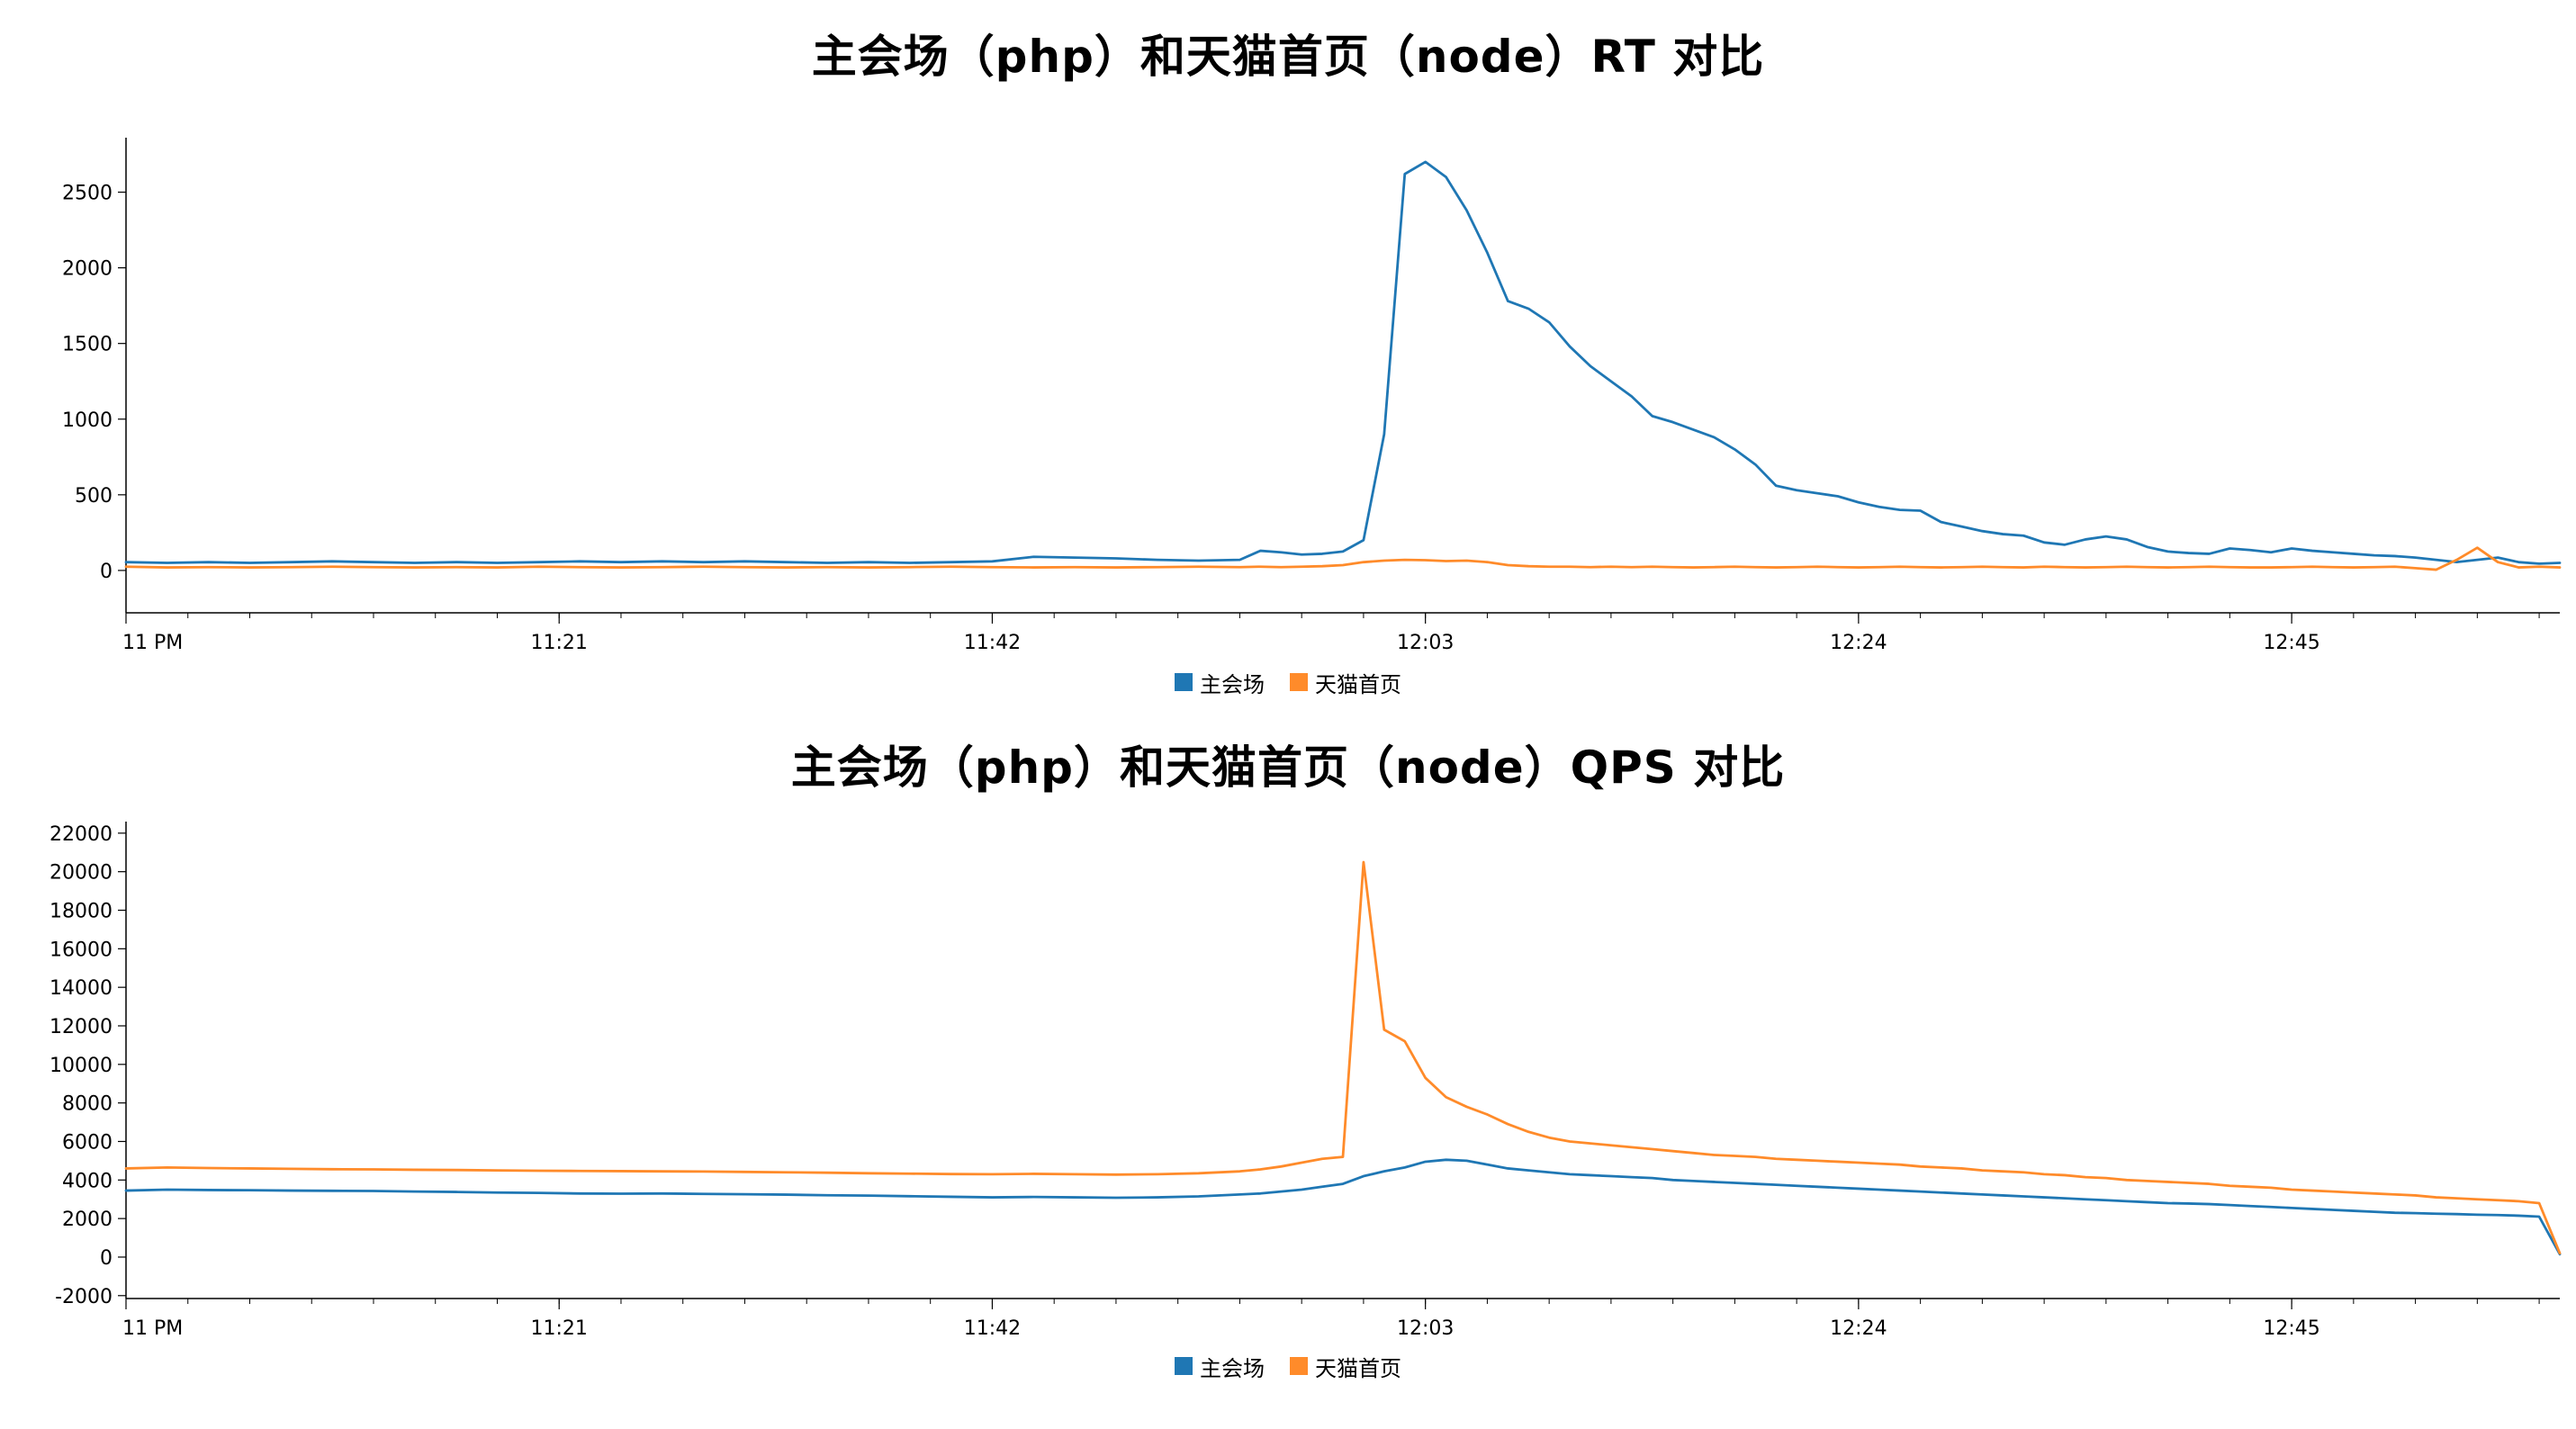  I want to click on qps-chart-title: 主会场（php）和天猫首页（node）QPS 对比, so click(1288, 767).